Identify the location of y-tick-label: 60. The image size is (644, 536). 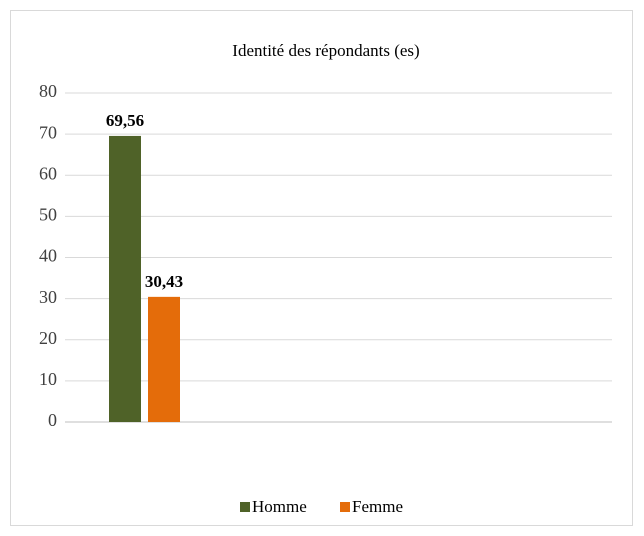
(48, 173).